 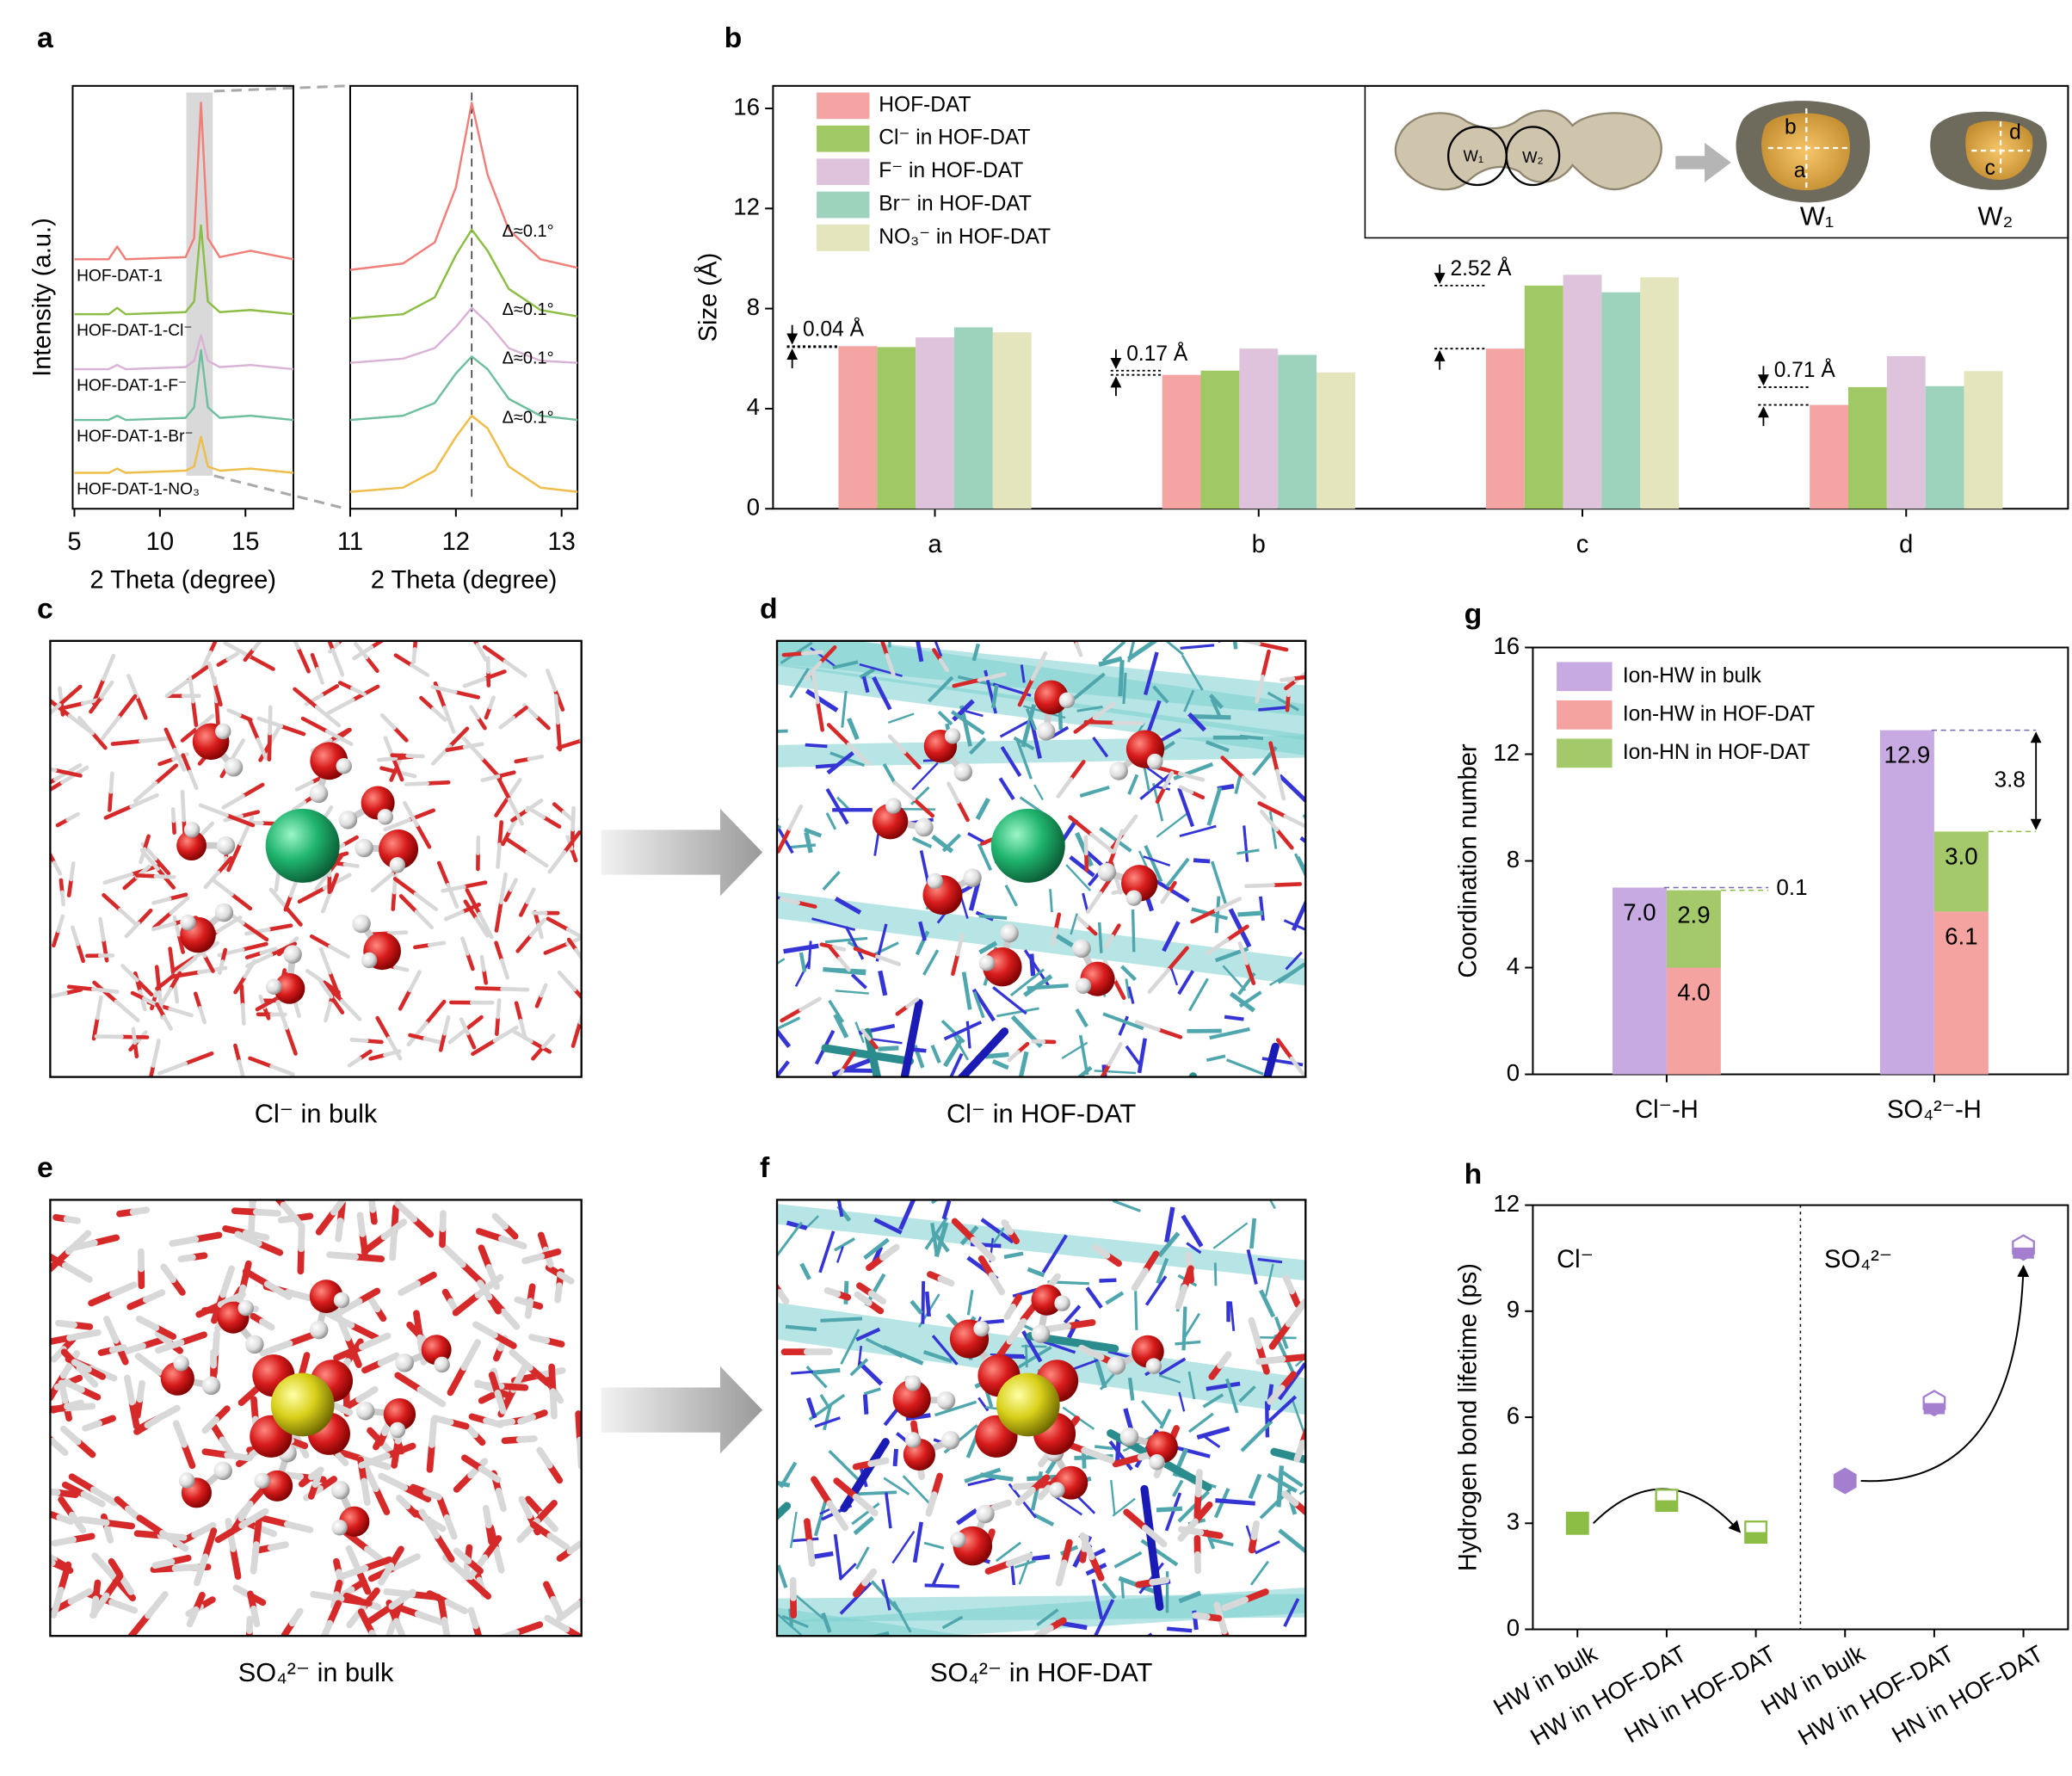 What do you see at coordinates (1800, 170) in the screenshot?
I see `inset-label: a` at bounding box center [1800, 170].